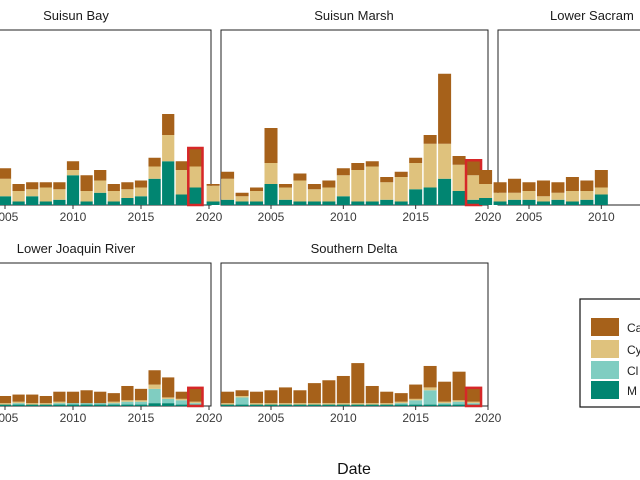 The height and width of the screenshot is (480, 640). I want to click on panel-title: Suisun Bay, so click(76, 15).